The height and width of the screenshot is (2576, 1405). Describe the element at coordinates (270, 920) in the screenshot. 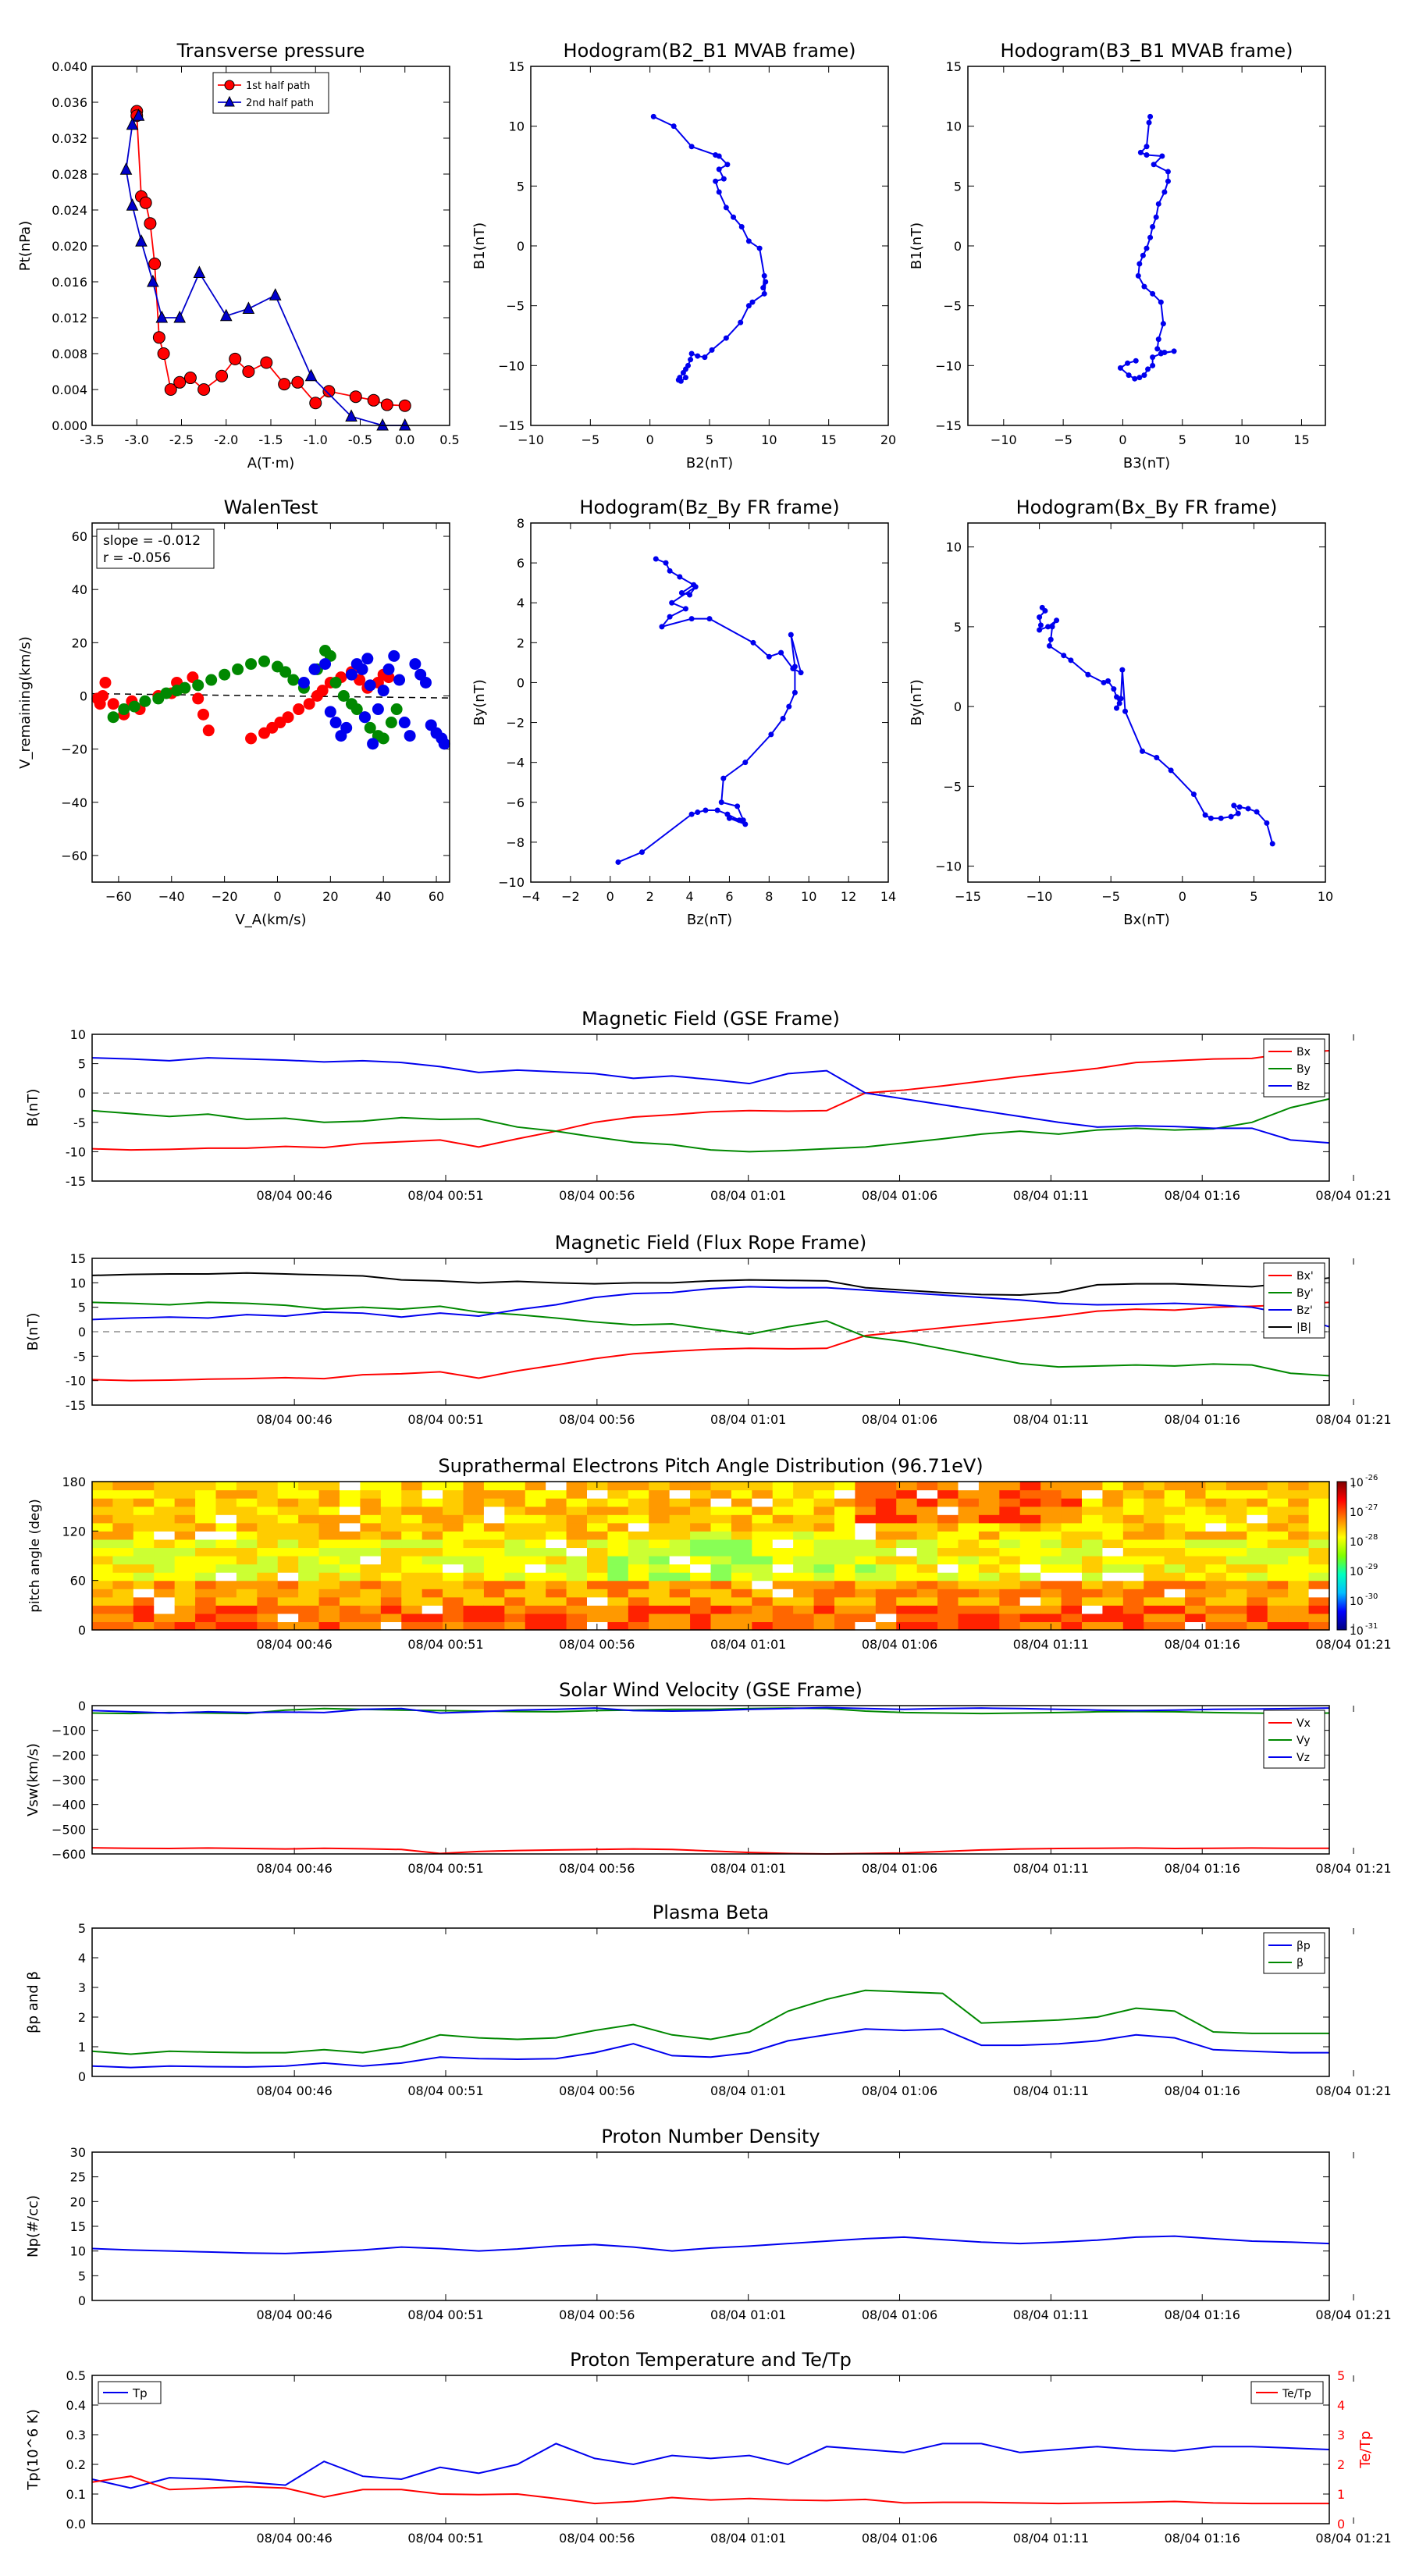

I see `x-axis-label: V_A(km/s)` at that location.